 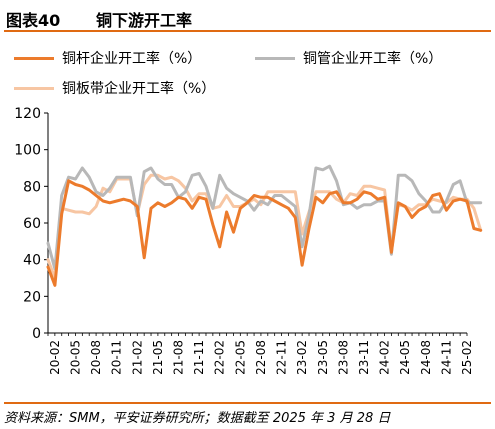 I want to click on legend-item-copper-strip: 铜板带企业开工率（%）, so click(x=114, y=88).